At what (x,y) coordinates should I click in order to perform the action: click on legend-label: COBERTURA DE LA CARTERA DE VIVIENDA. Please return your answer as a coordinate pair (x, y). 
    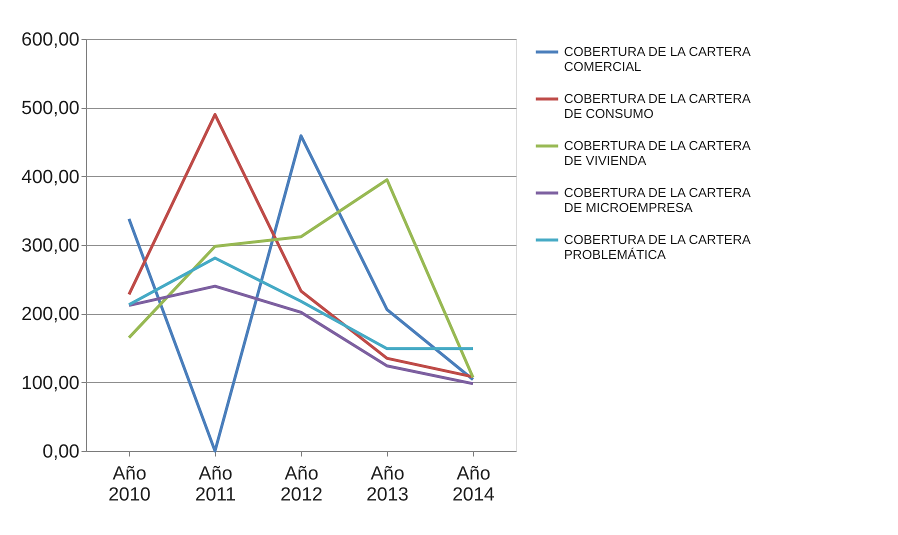
    Looking at the image, I should click on (657, 153).